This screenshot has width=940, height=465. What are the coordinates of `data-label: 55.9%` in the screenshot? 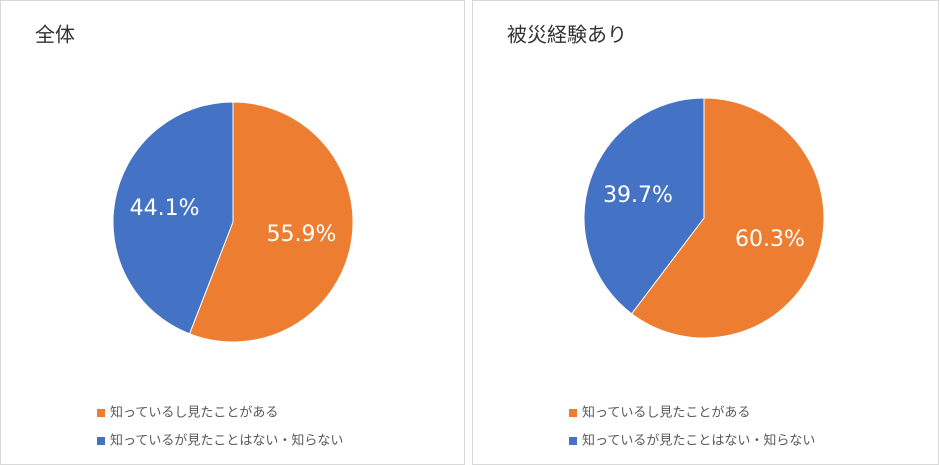 It's located at (301, 234).